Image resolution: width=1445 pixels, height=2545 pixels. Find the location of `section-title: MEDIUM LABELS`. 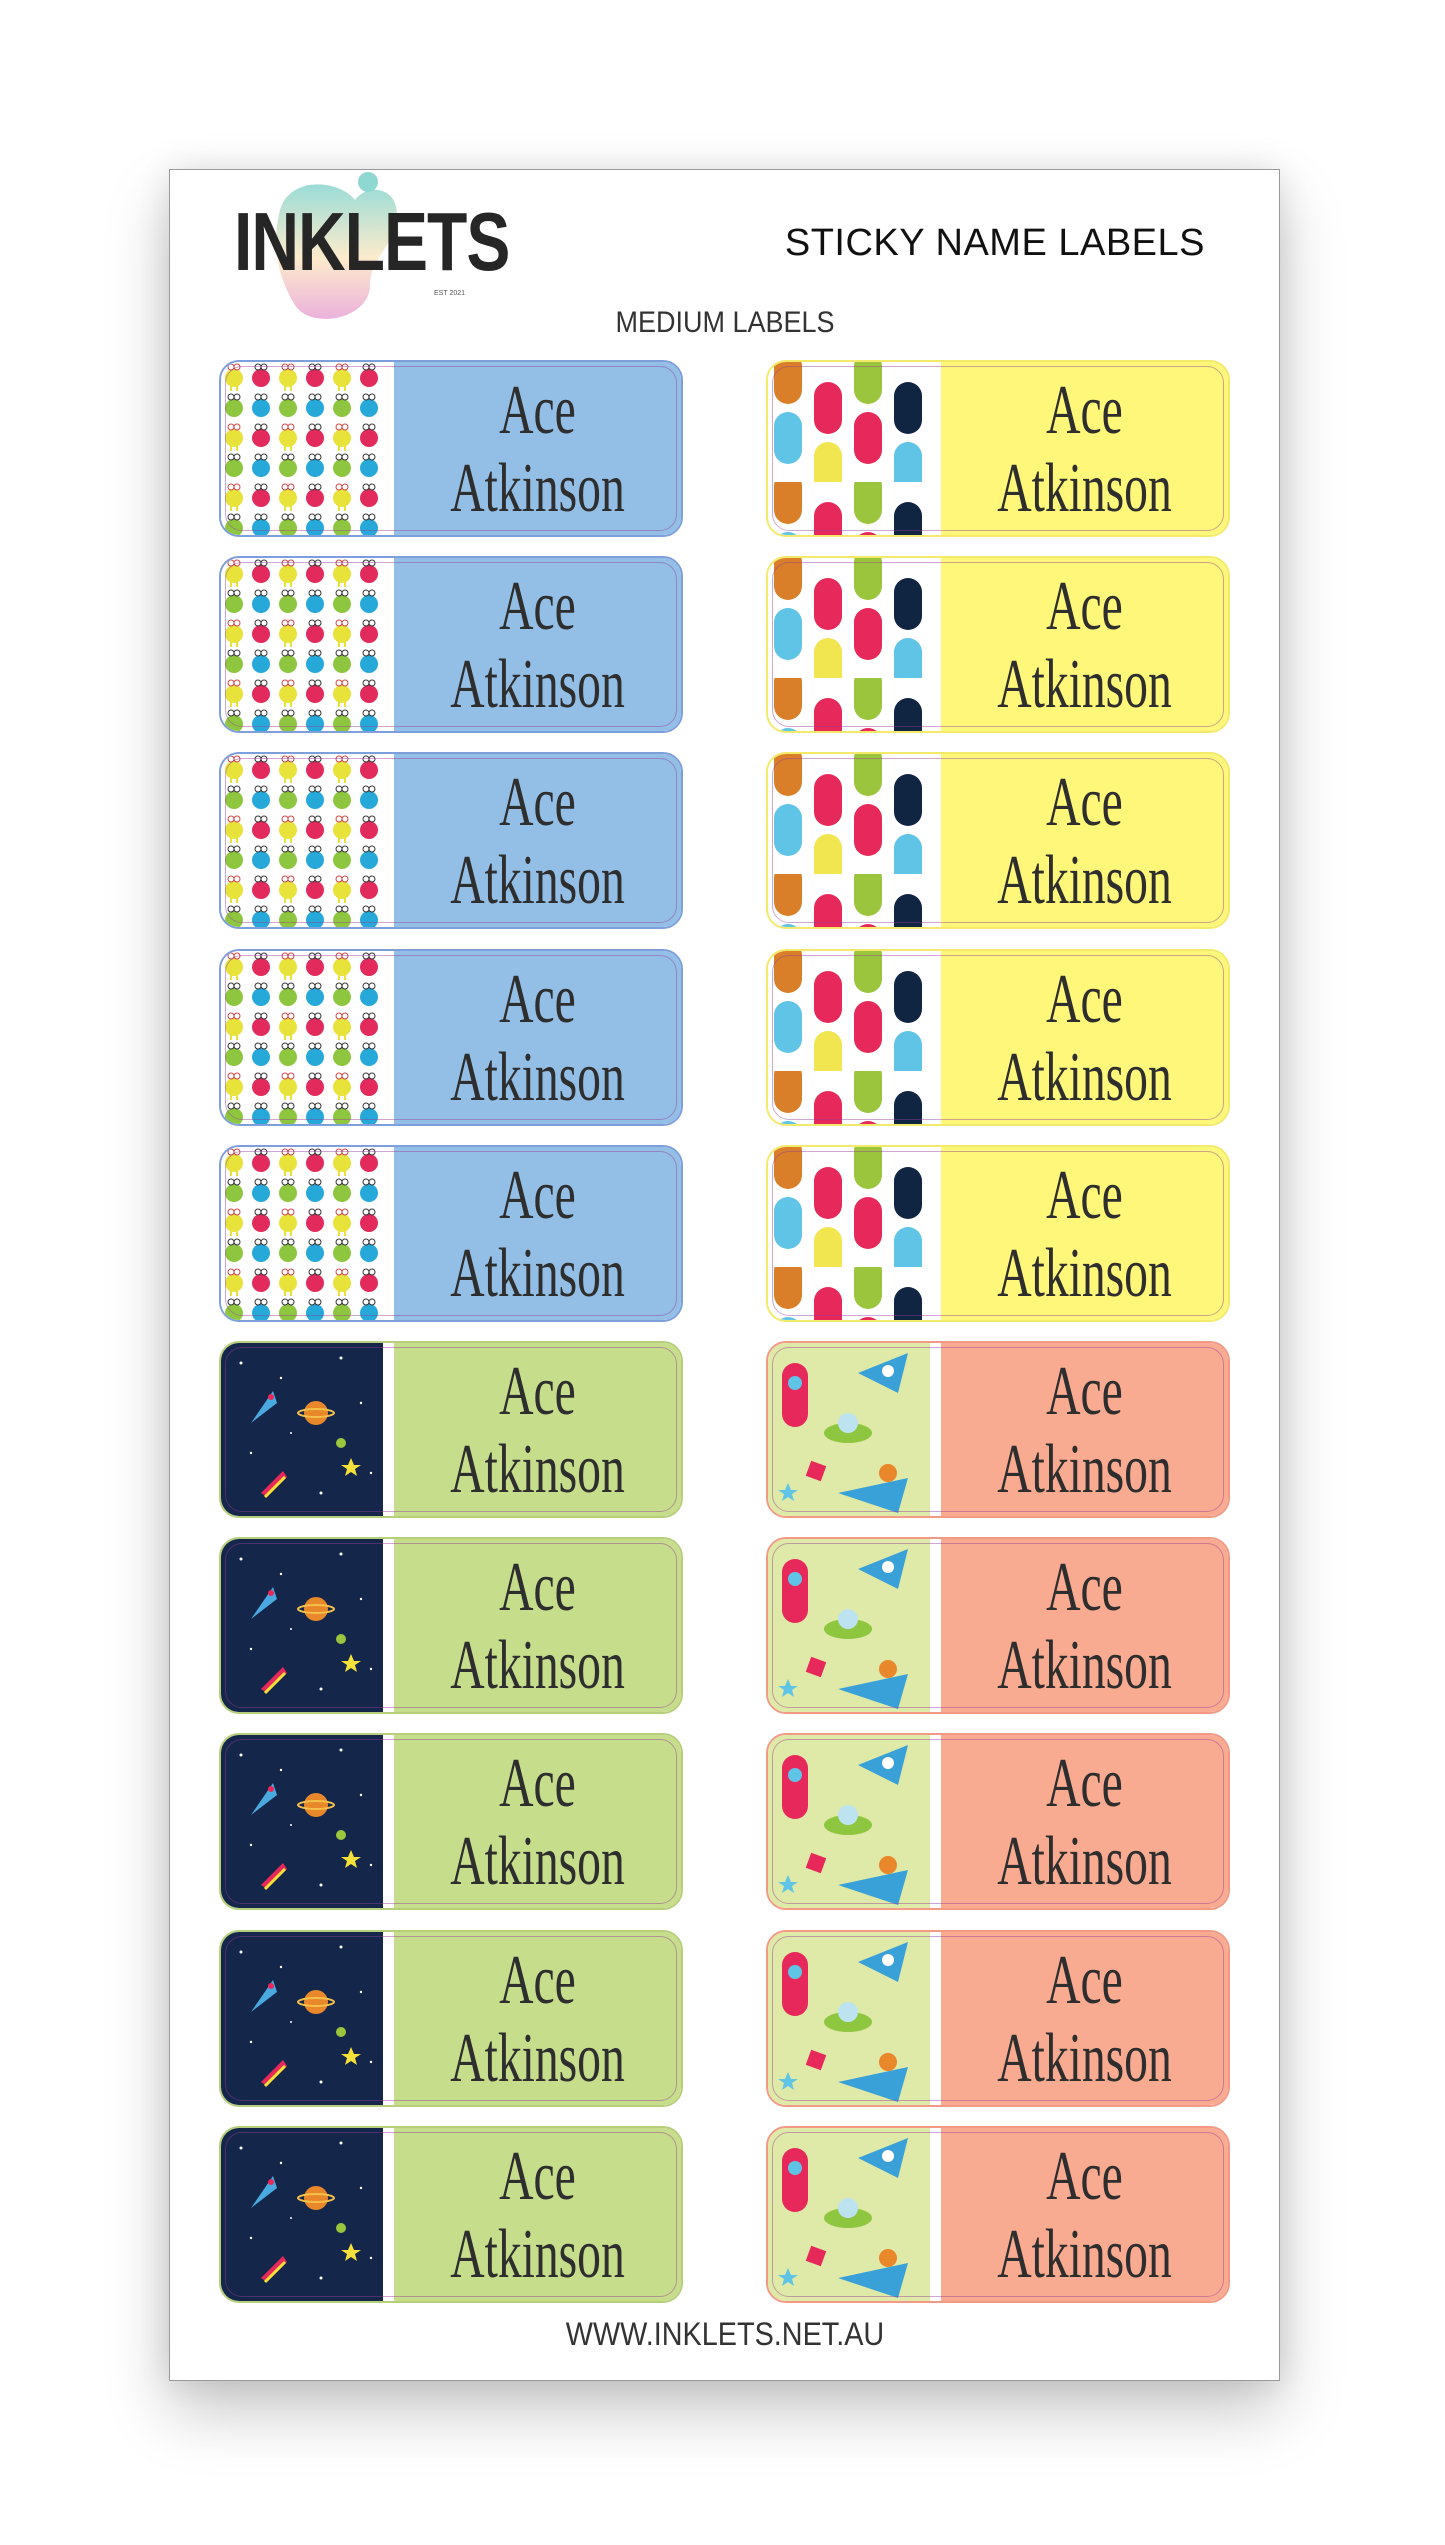

section-title: MEDIUM LABELS is located at coordinates (724, 322).